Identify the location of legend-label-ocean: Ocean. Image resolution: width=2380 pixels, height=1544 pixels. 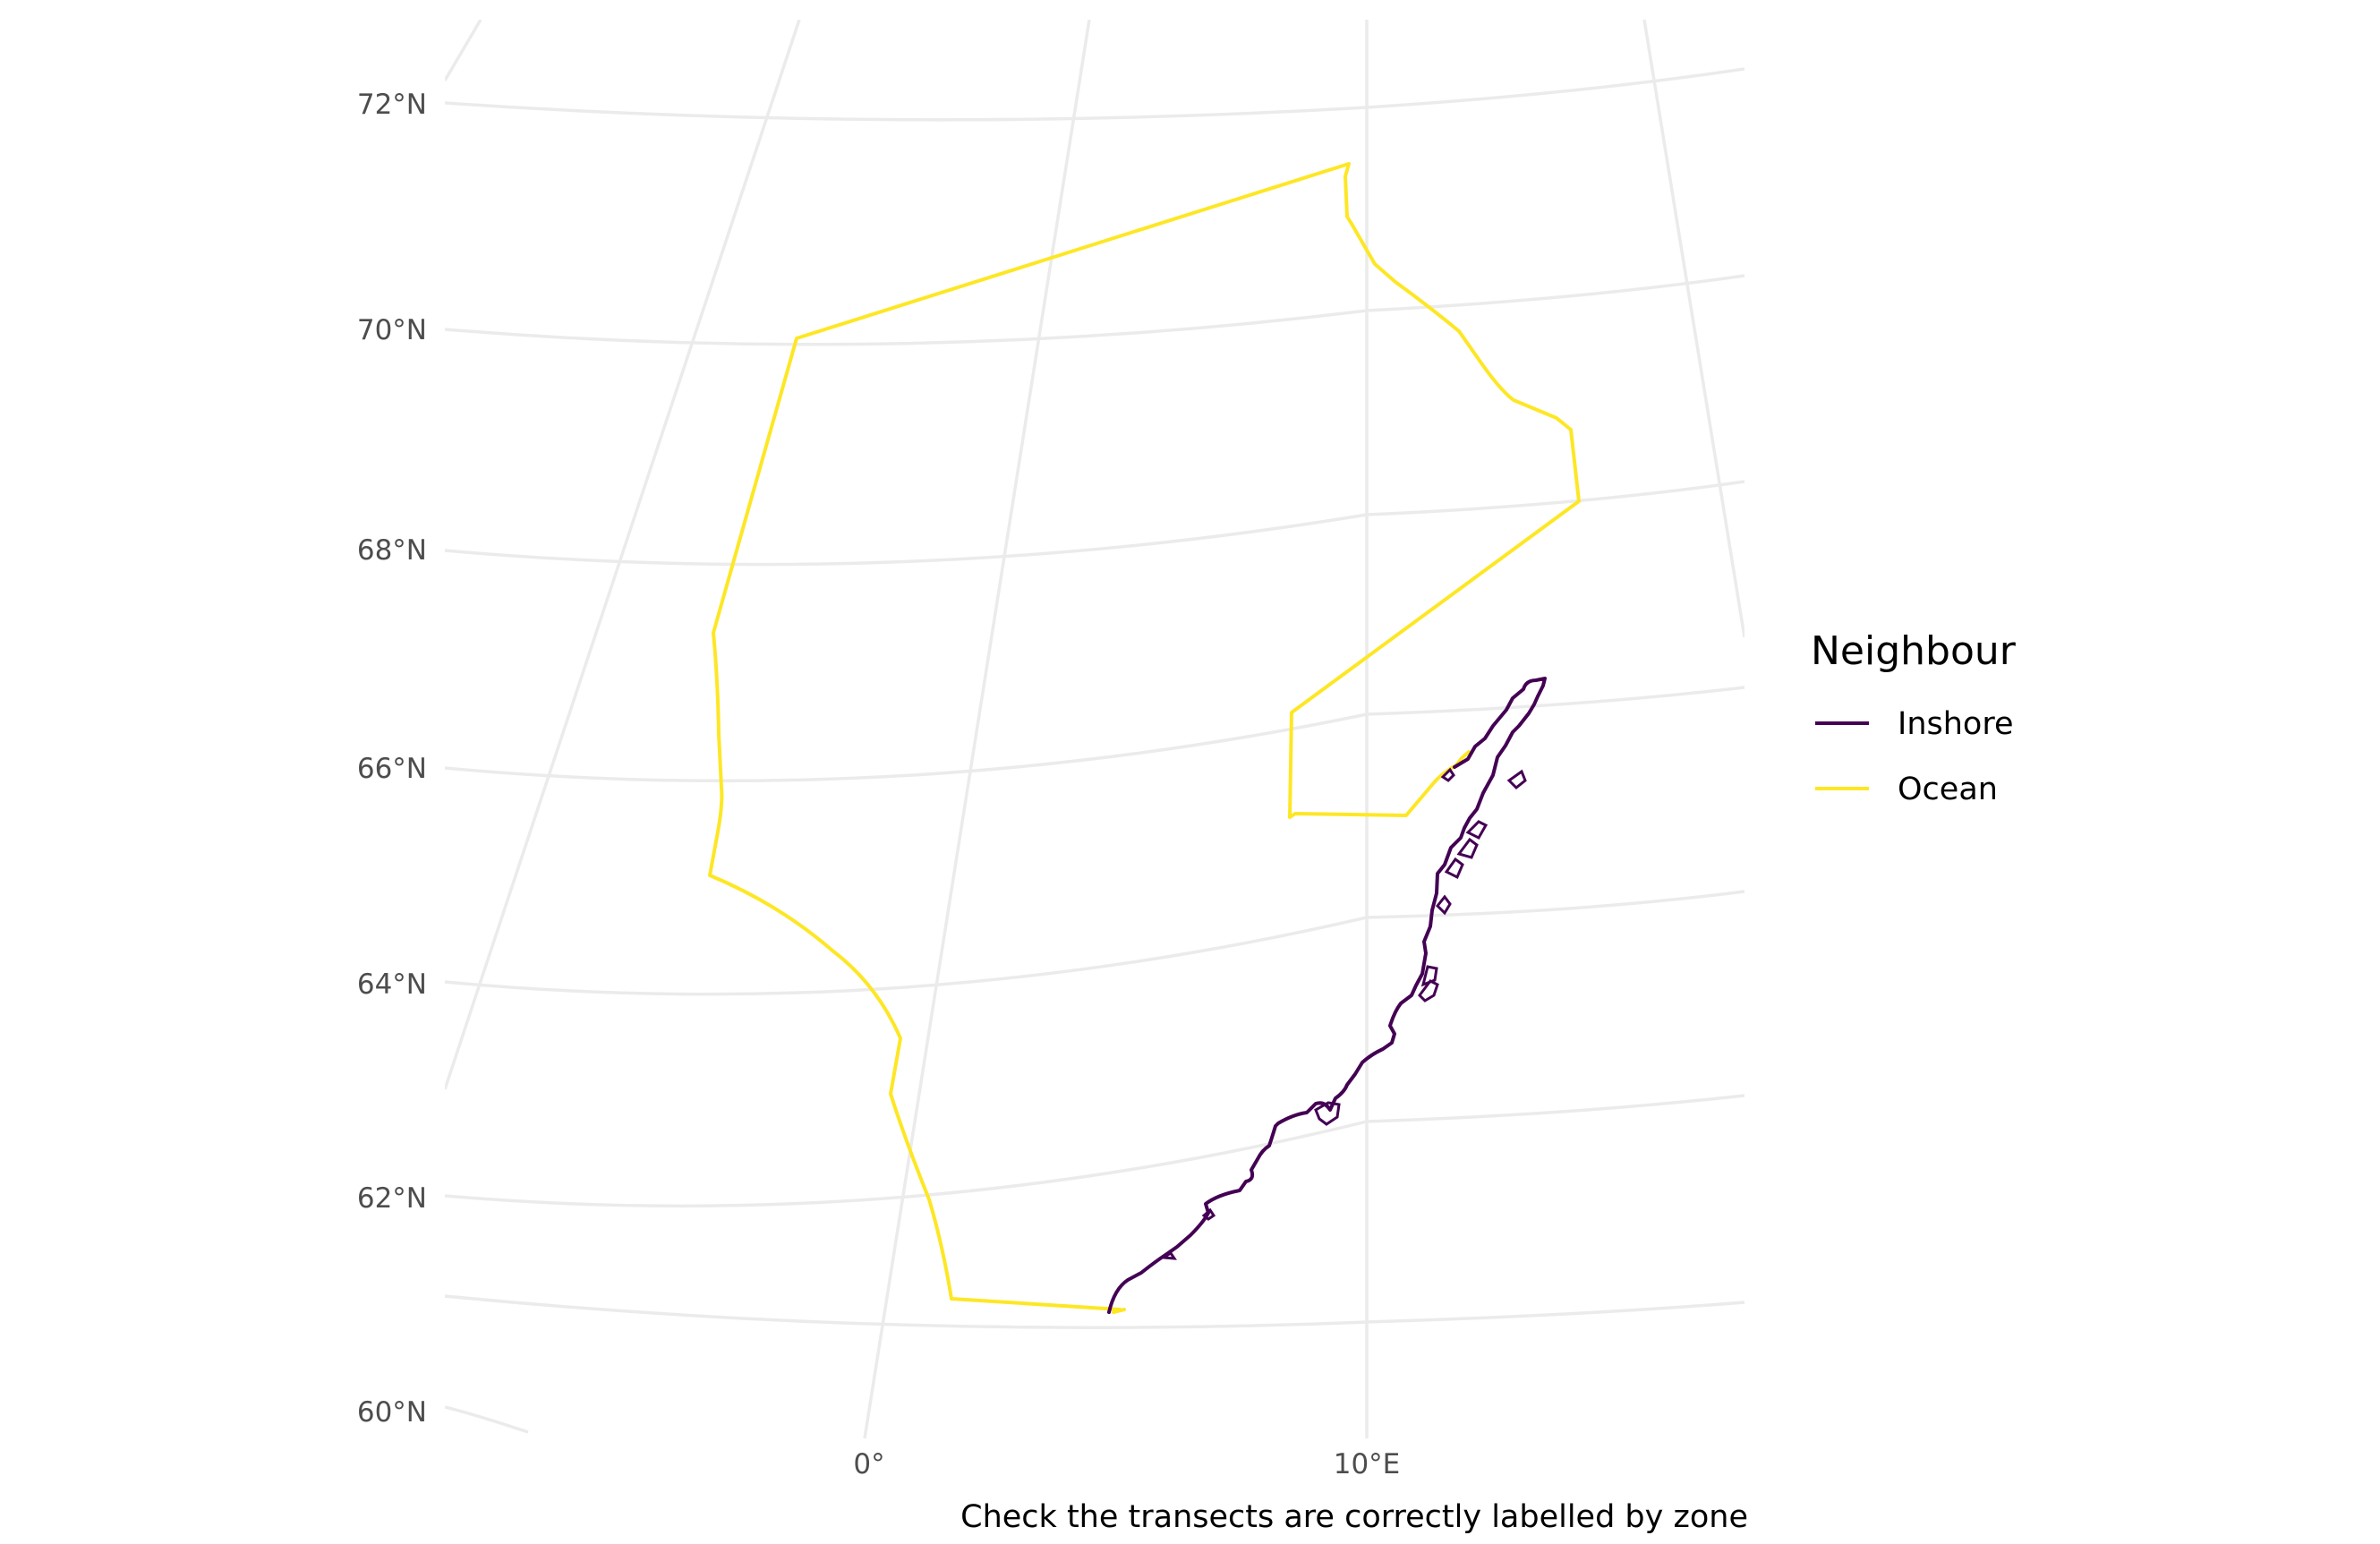
(1948, 789).